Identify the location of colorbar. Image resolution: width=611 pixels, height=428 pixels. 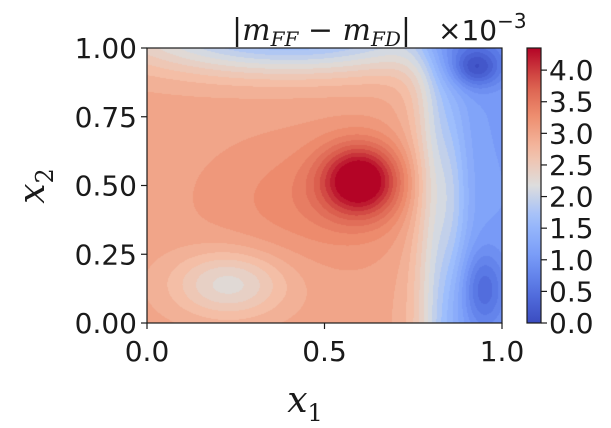
(534, 185).